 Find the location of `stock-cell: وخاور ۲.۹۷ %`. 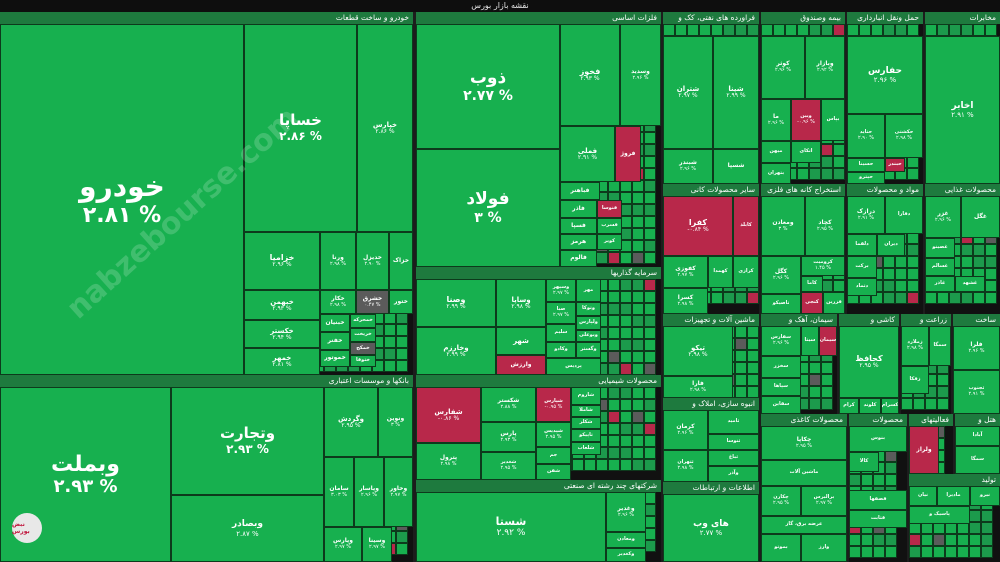

stock-cell: وخاور ۲.۹۷ % is located at coordinates (398, 492).